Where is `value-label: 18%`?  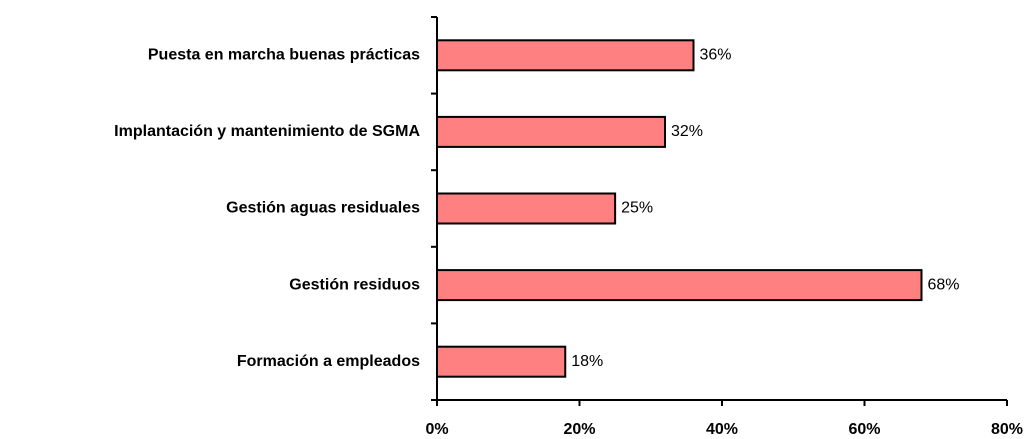
value-label: 18% is located at coordinates (587, 361).